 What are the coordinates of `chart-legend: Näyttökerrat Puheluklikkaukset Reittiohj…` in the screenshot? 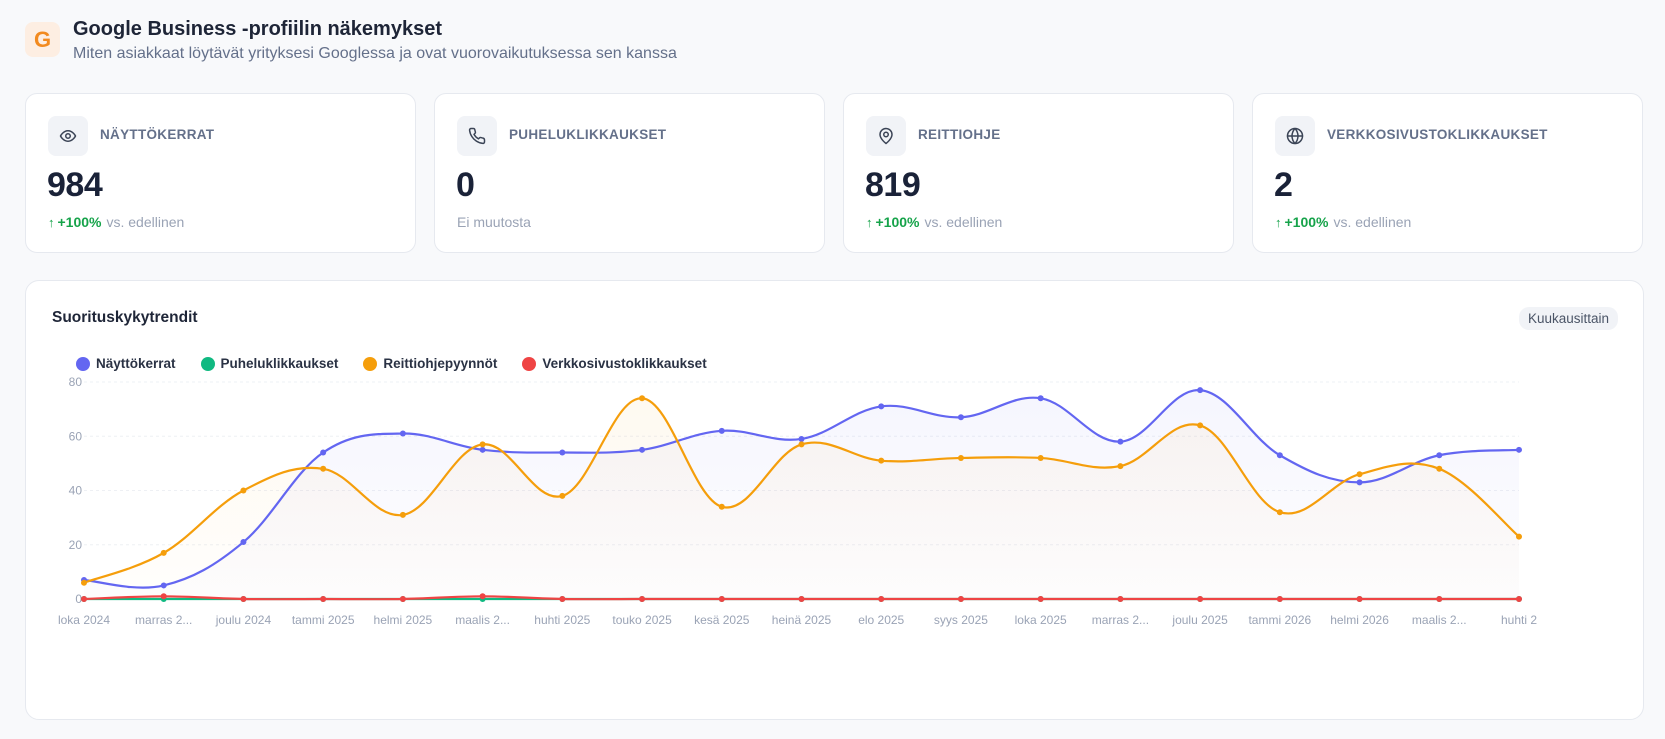 It's located at (391, 363).